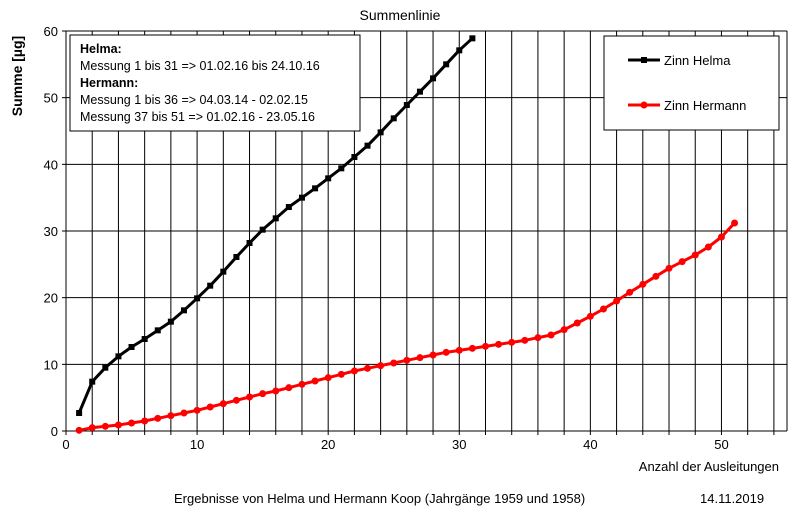 This screenshot has width=800, height=518. What do you see at coordinates (197, 444) in the screenshot?
I see `x-tick-label: 10` at bounding box center [197, 444].